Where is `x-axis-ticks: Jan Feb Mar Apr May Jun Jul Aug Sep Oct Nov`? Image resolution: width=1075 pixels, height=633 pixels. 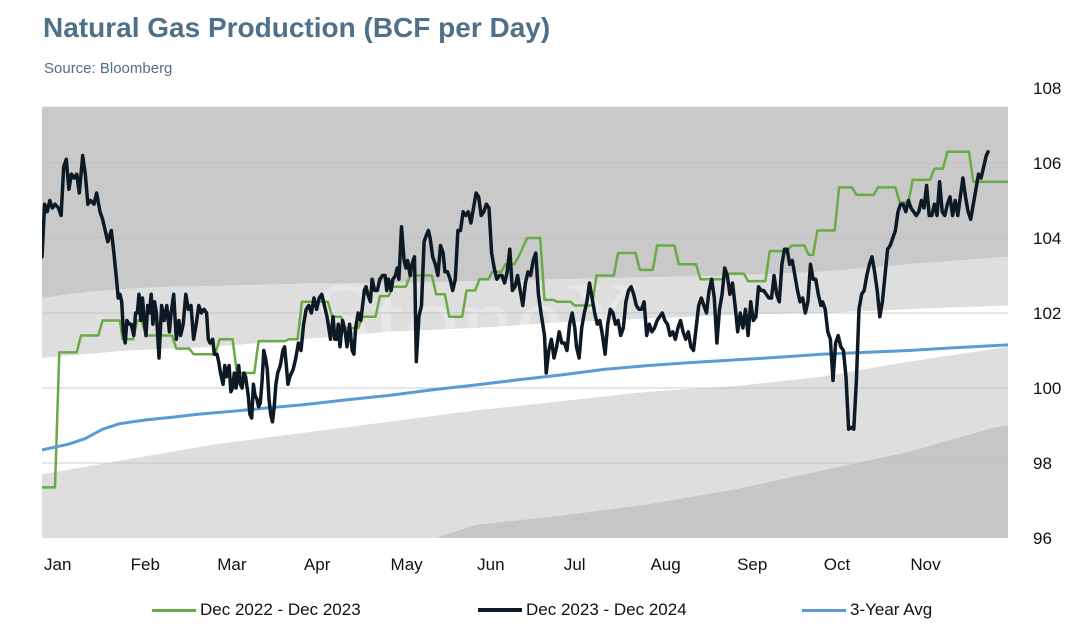 x-axis-ticks: Jan Feb Mar Apr May Jun Jul Aug Sep Oct Nov is located at coordinates (492, 564).